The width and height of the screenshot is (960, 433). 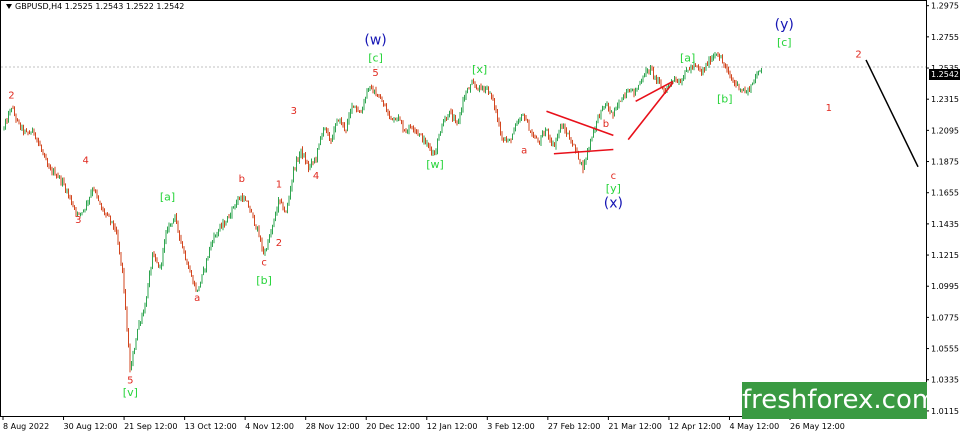 What do you see at coordinates (817, 426) in the screenshot?
I see `x-tick-label: 26 May 12:00` at bounding box center [817, 426].